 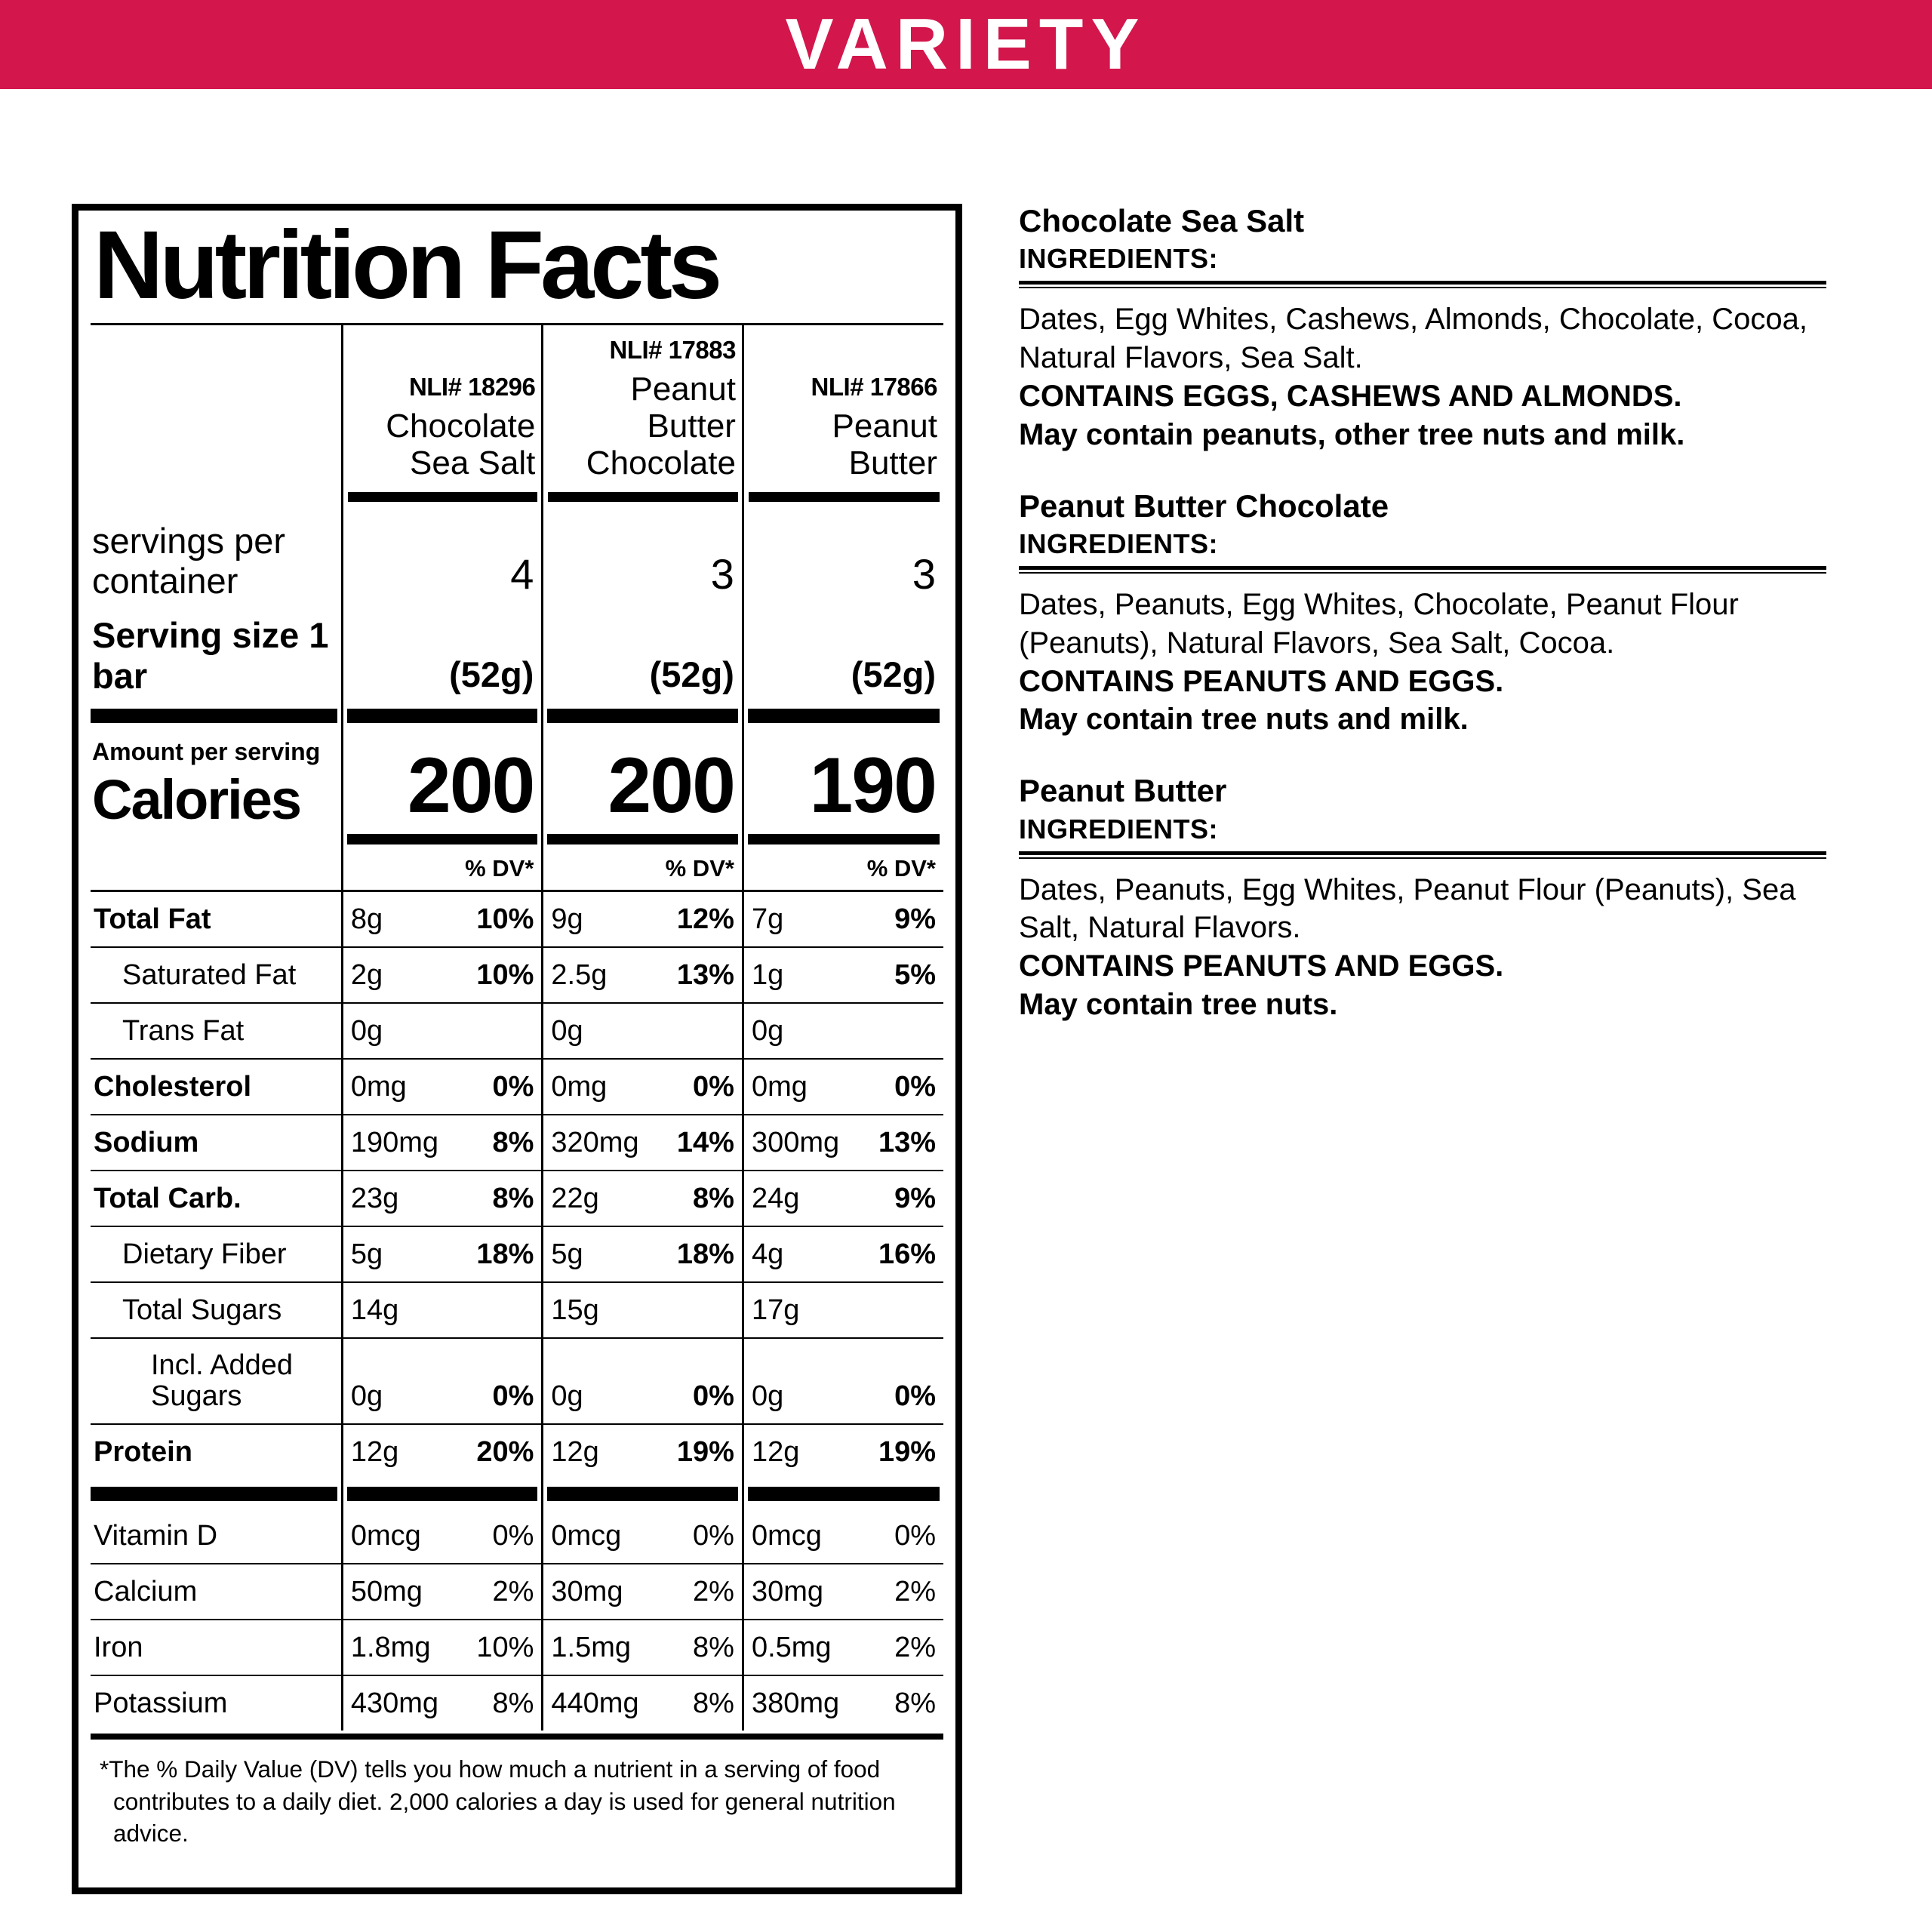 What do you see at coordinates (188, 561) in the screenshot?
I see `servings-label: servings per container` at bounding box center [188, 561].